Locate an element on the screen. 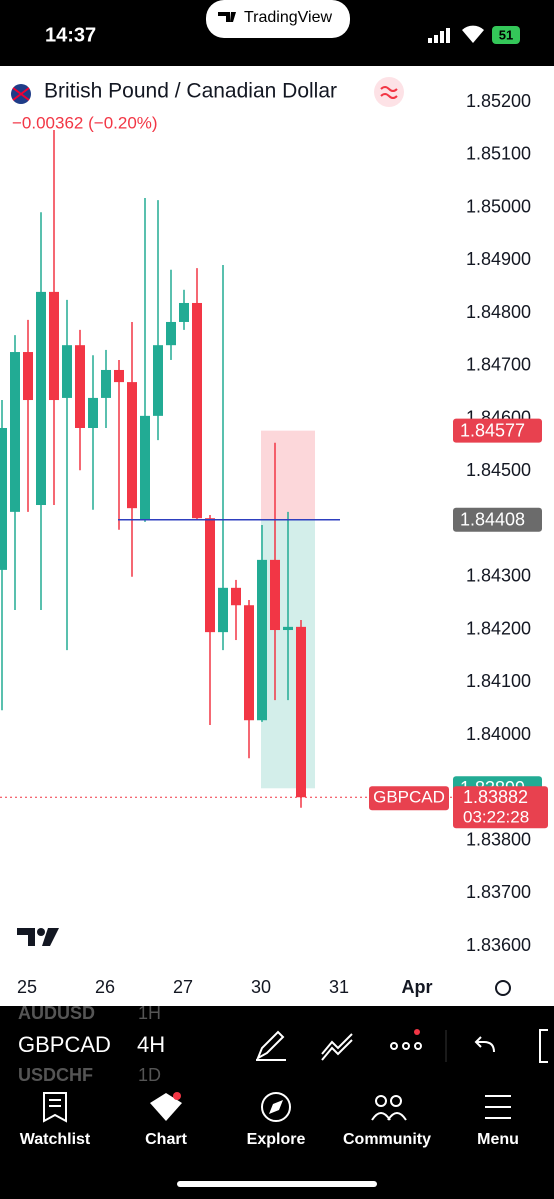 The height and width of the screenshot is (1199, 554). watchlist-prev-symbol: AUDUSD is located at coordinates (56, 1013).